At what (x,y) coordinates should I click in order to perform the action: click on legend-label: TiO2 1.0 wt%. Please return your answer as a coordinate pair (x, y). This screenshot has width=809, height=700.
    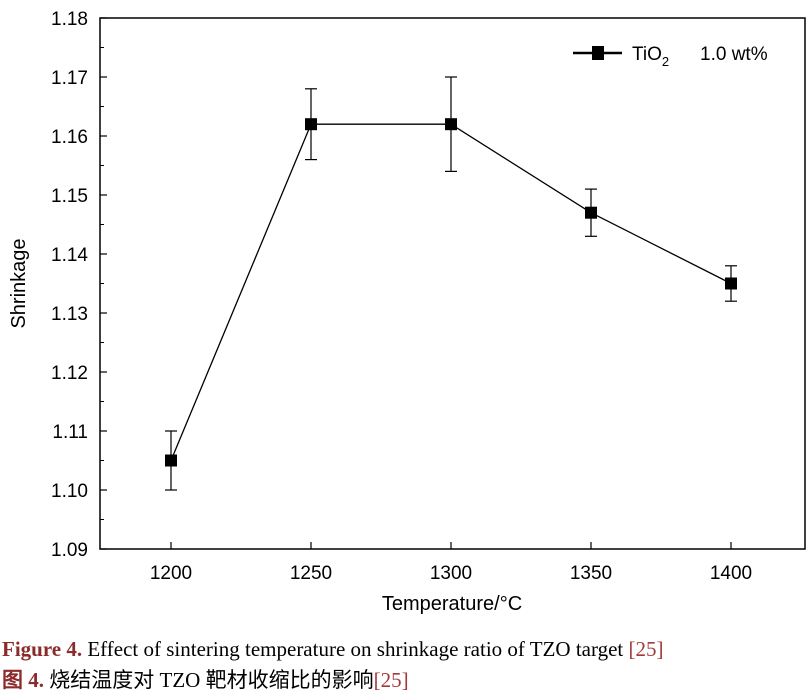
    Looking at the image, I should click on (700, 56).